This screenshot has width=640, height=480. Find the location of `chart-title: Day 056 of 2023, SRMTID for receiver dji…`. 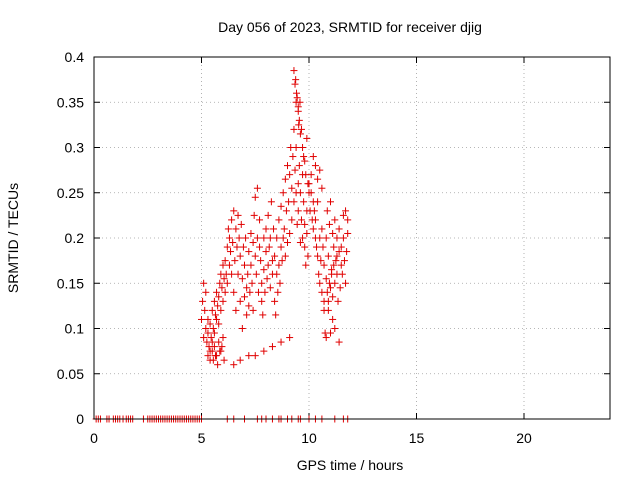

chart-title: Day 056 of 2023, SRMTID for receiver dji… is located at coordinates (350, 27).